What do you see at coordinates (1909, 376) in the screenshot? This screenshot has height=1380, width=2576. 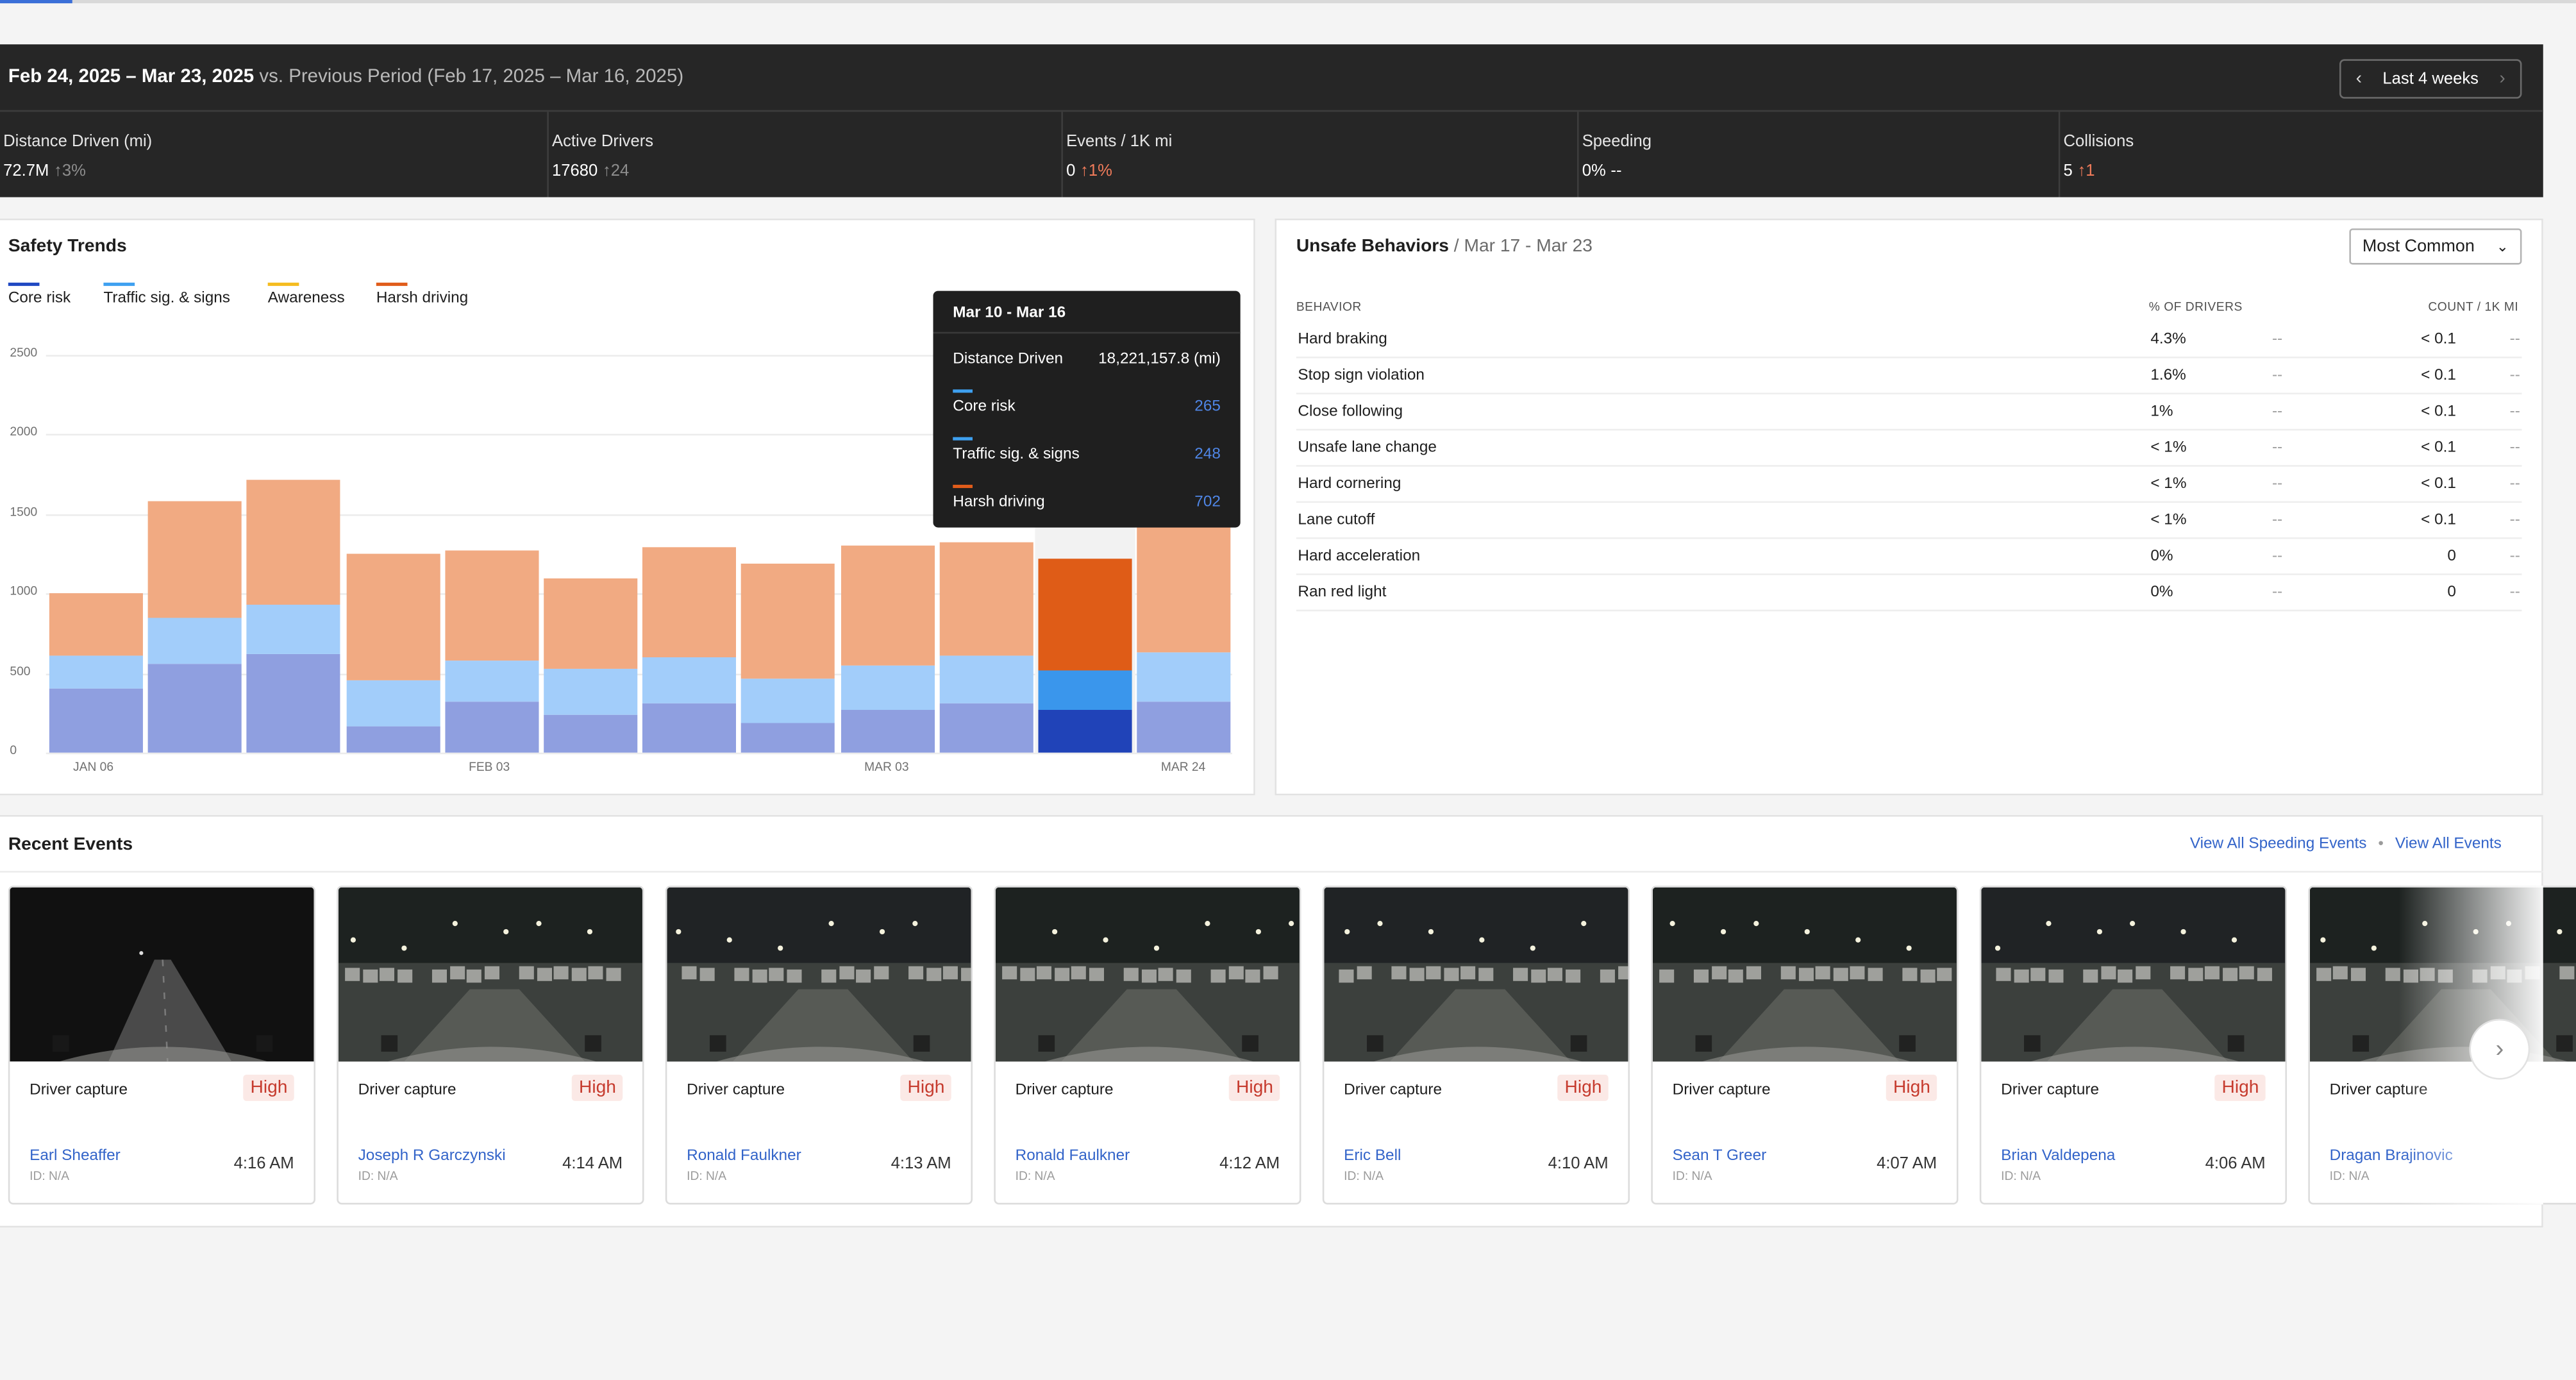 I see `behavior-row: Stop sign violation 1.6% -- < 0.1 --` at bounding box center [1909, 376].